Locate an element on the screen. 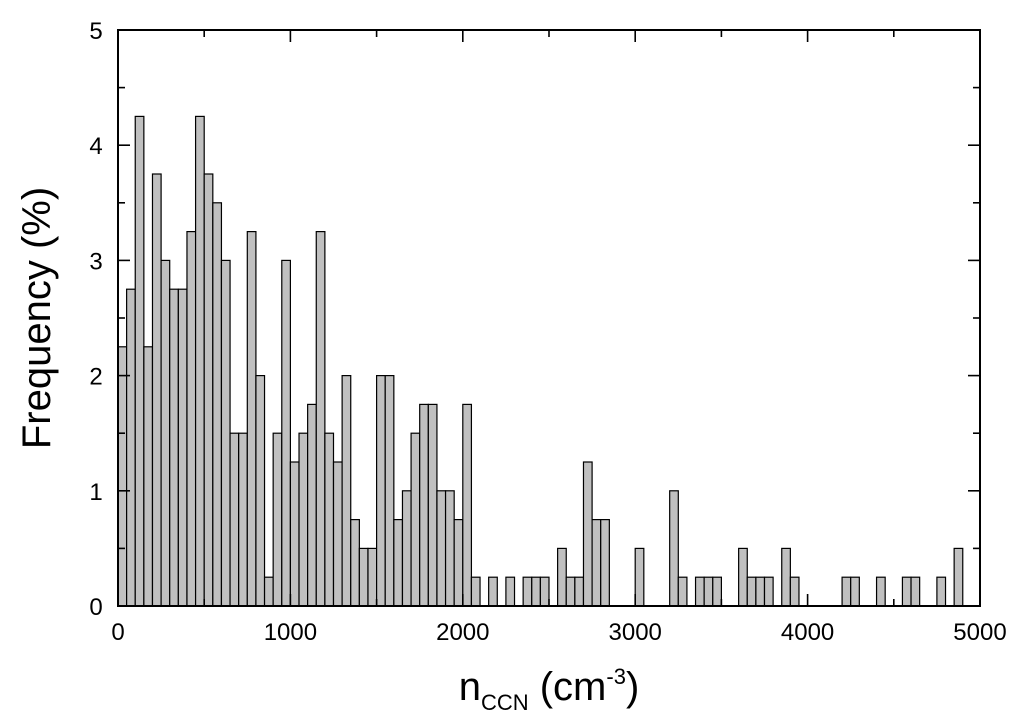 The height and width of the screenshot is (726, 1033). x-axis-title-unit-close: ) is located at coordinates (632, 687).